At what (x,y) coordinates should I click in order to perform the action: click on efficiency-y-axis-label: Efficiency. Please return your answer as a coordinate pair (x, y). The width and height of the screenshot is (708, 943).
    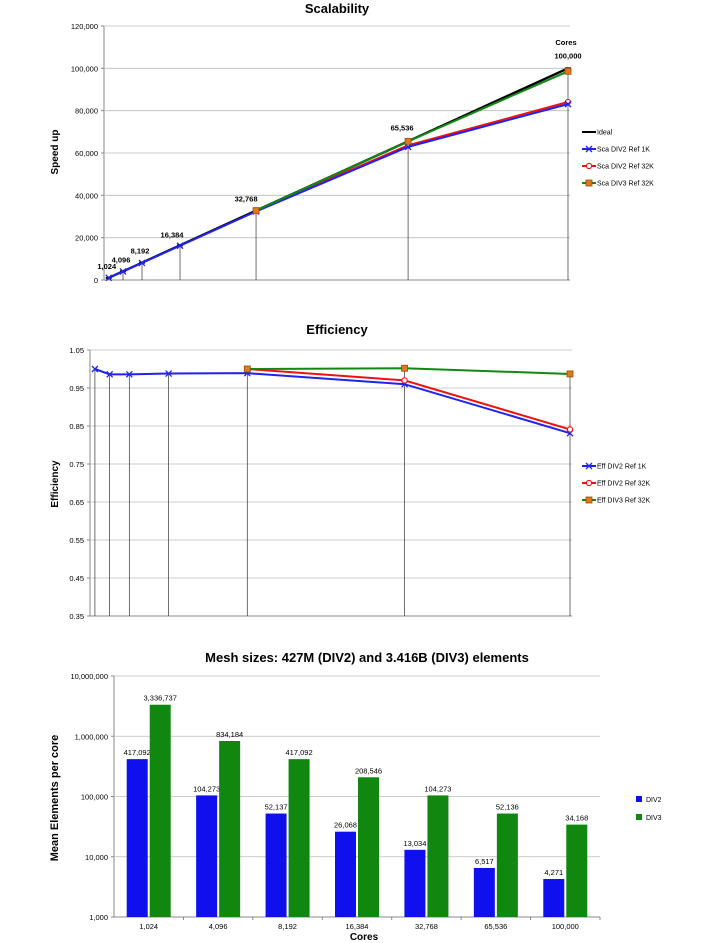
    Looking at the image, I should click on (55, 484).